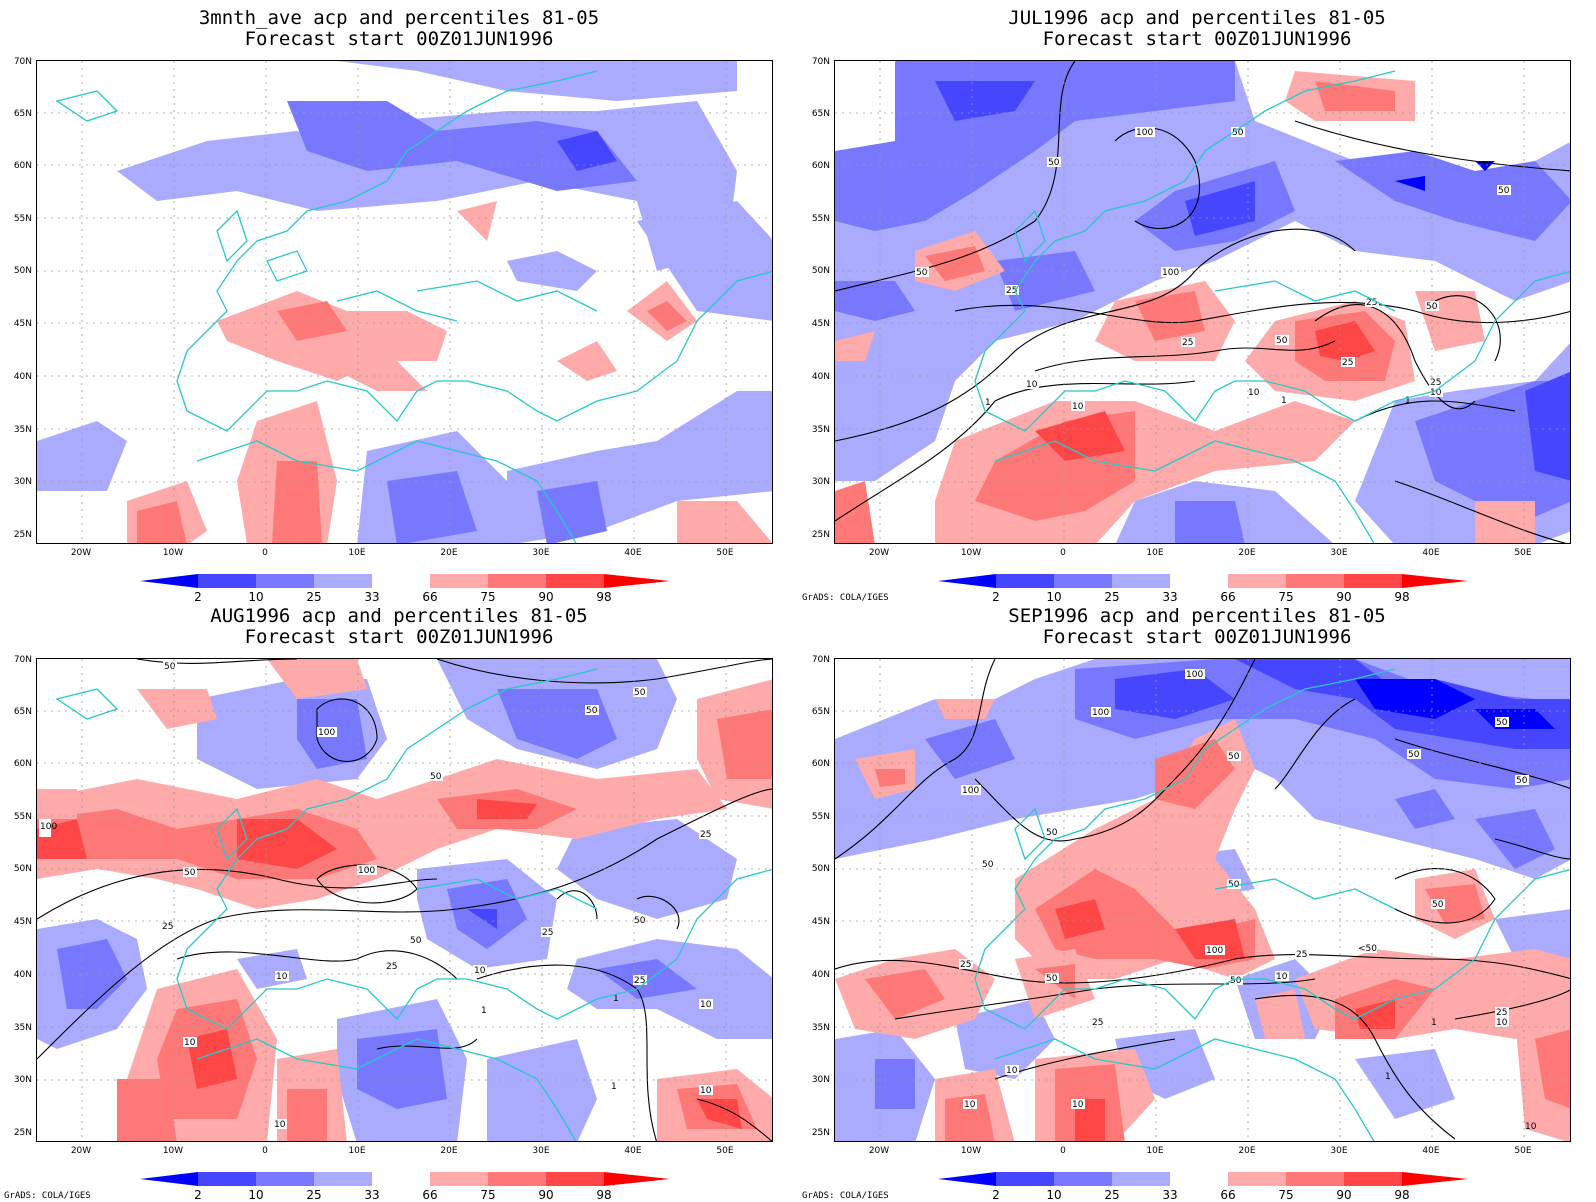  I want to click on colorbar-label: 98, so click(604, 1195).